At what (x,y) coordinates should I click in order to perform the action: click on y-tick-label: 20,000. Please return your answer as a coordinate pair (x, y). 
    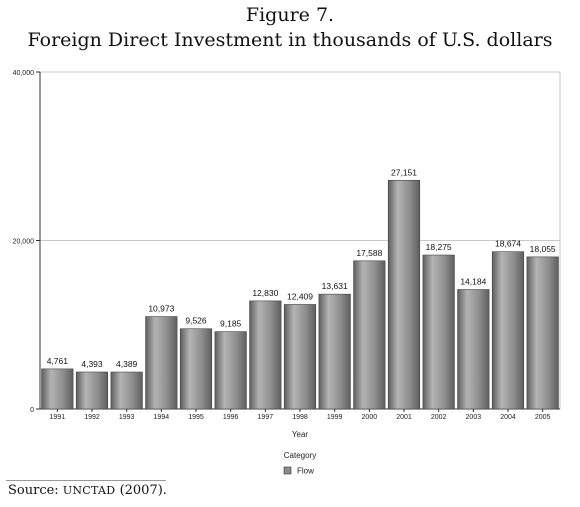
    Looking at the image, I should click on (24, 242).